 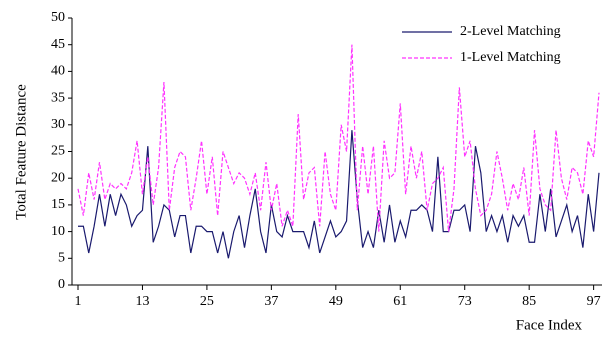 What do you see at coordinates (58, 124) in the screenshot?
I see `y-tick-label: 30` at bounding box center [58, 124].